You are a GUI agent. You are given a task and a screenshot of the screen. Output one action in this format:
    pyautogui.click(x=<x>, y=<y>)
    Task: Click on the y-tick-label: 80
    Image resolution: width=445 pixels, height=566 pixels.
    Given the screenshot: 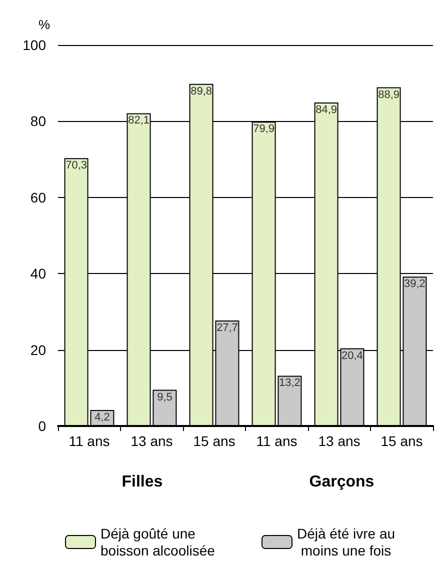 What is the action you would take?
    pyautogui.click(x=38, y=121)
    